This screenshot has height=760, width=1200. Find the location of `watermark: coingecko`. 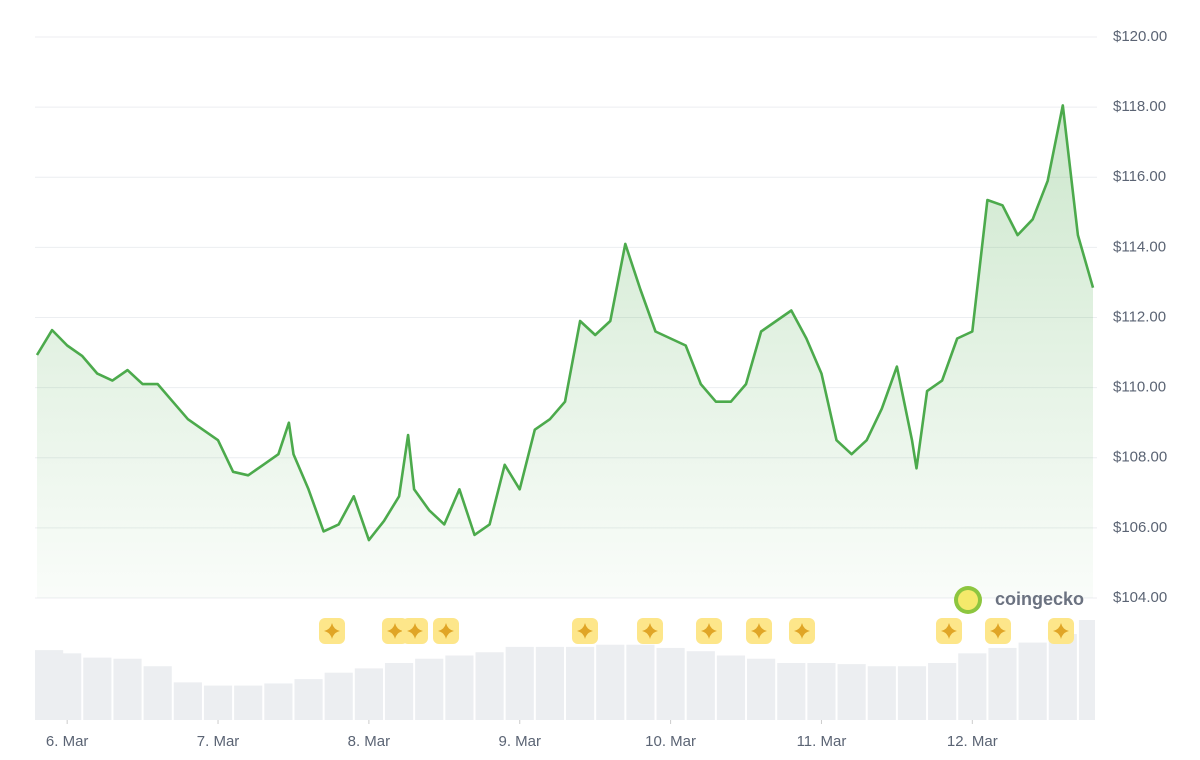

watermark: coingecko is located at coordinates (1019, 600).